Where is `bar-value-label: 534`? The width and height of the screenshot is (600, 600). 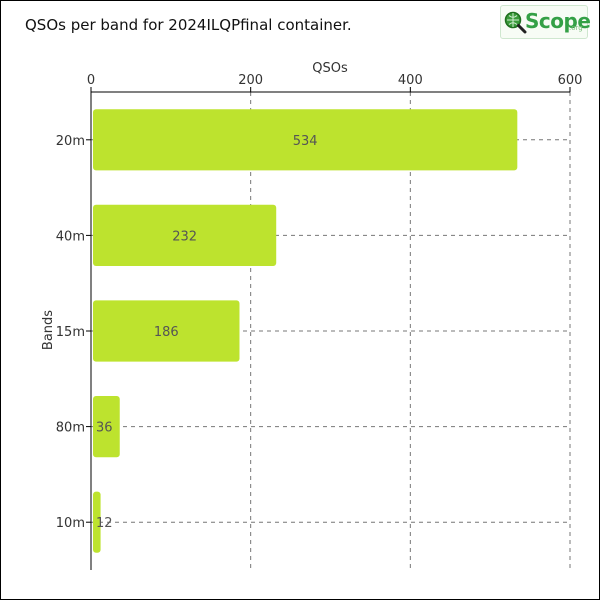
bar-value-label: 534 is located at coordinates (305, 141).